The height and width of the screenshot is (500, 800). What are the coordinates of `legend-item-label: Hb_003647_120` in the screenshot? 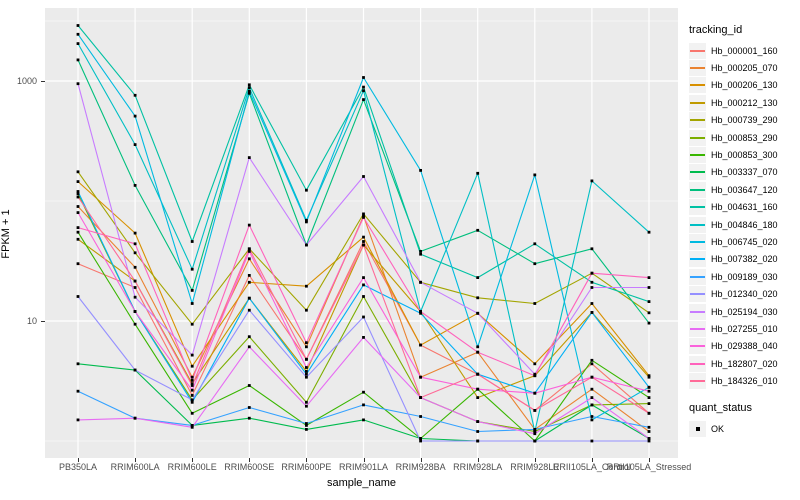 It's located at (744, 189).